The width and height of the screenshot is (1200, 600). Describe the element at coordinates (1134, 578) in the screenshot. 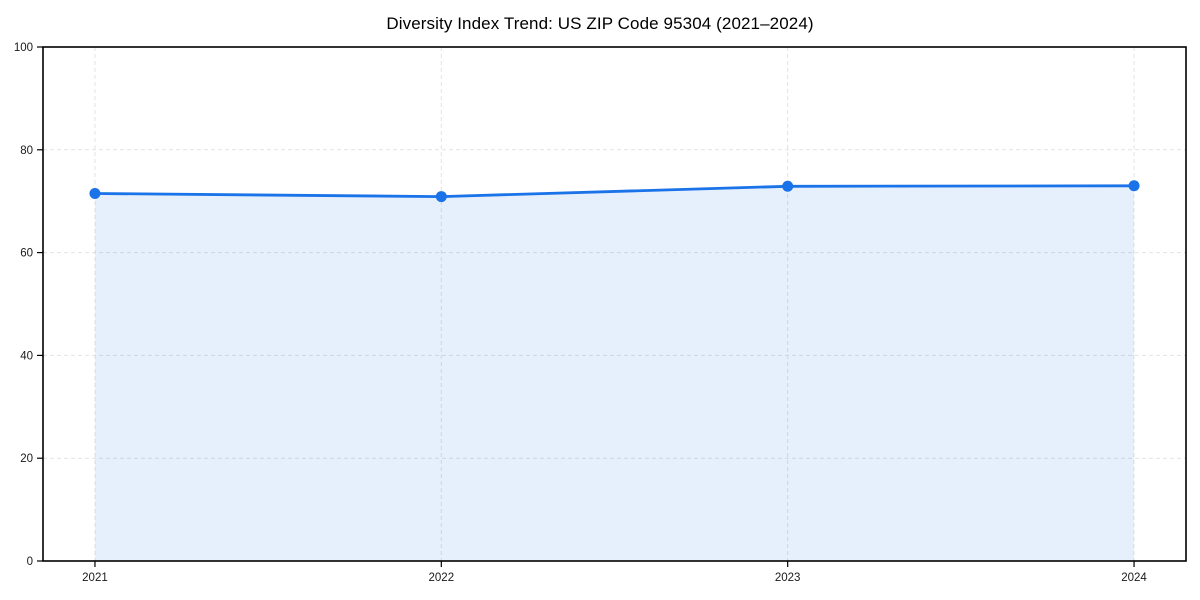

I see `x-tick-label: 2024` at that location.